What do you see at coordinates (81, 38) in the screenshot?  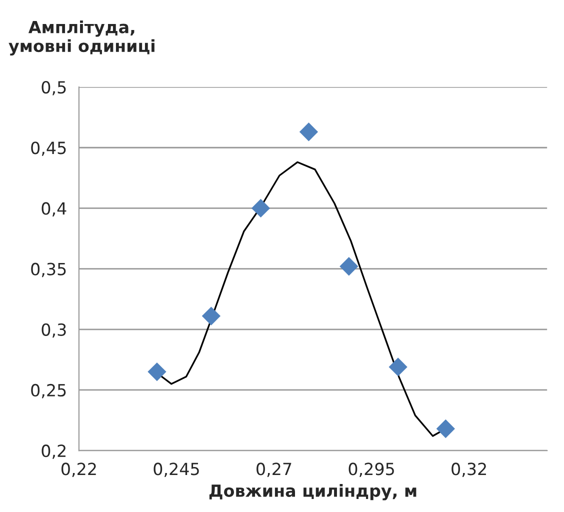 I see `y-axis-title: Амплітуда, умовні одиниці` at bounding box center [81, 38].